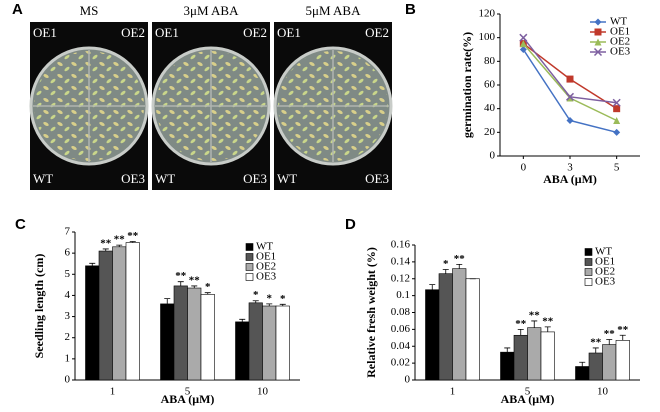 The width and height of the screenshot is (660, 412). Describe the element at coordinates (401, 346) in the screenshot. I see `y-tick-label: 0.04` at that location.